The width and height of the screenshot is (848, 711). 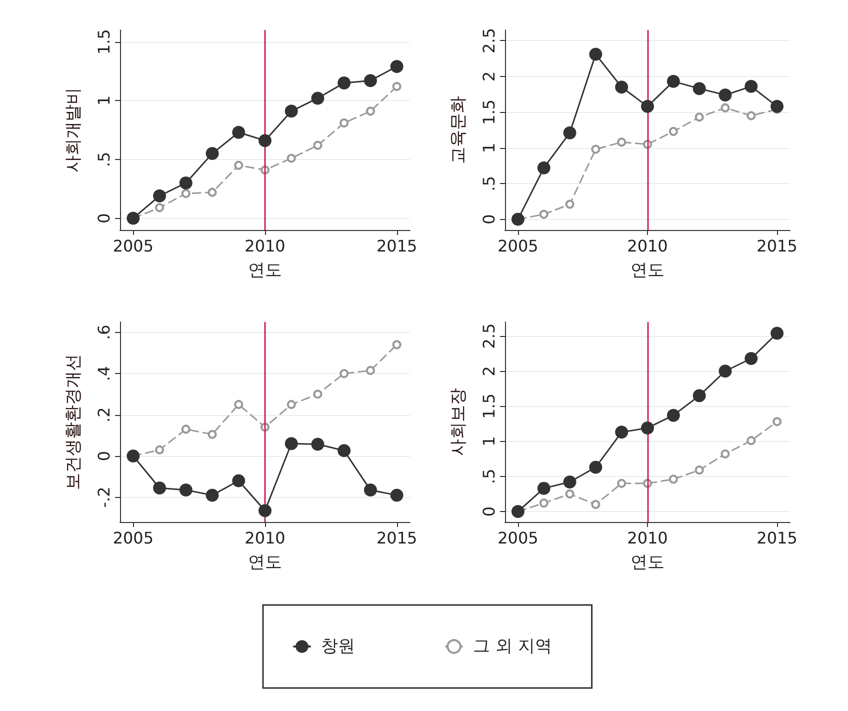 I want to click on y-axis-title: 보건생활환경개선, so click(x=74, y=422).